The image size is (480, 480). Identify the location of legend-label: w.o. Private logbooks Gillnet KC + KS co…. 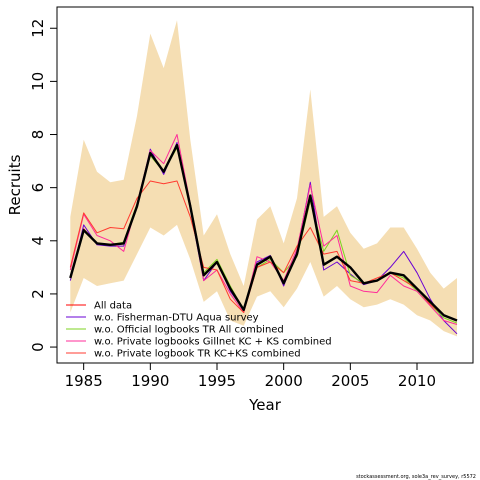
(213, 342).